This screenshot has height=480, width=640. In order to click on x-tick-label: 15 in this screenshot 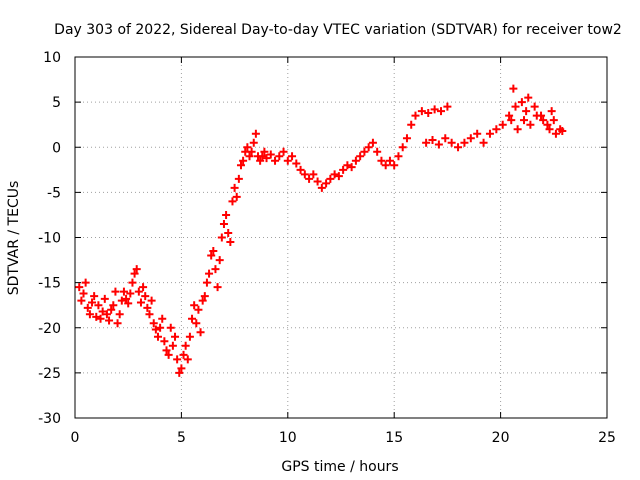, I will do `click(394, 438)`.